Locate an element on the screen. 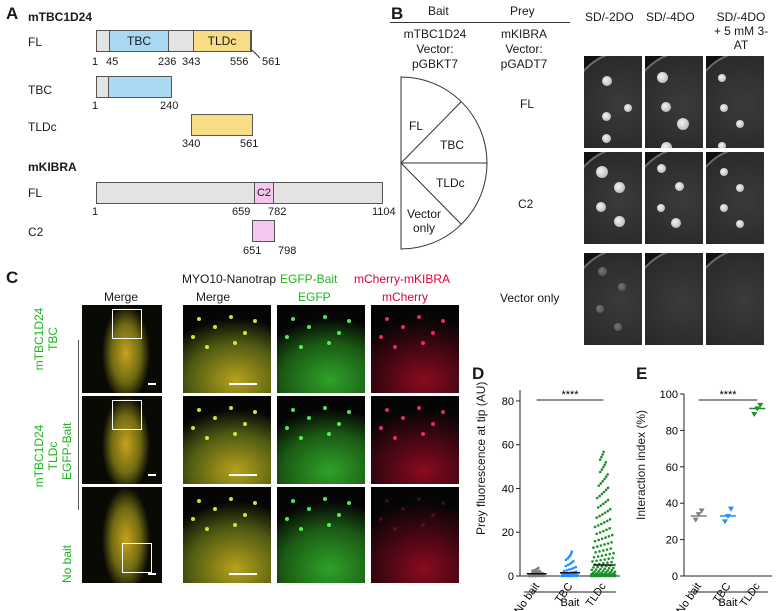 The width and height of the screenshot is (777, 611). micrograph-r1-merge-cell is located at coordinates (122, 349).